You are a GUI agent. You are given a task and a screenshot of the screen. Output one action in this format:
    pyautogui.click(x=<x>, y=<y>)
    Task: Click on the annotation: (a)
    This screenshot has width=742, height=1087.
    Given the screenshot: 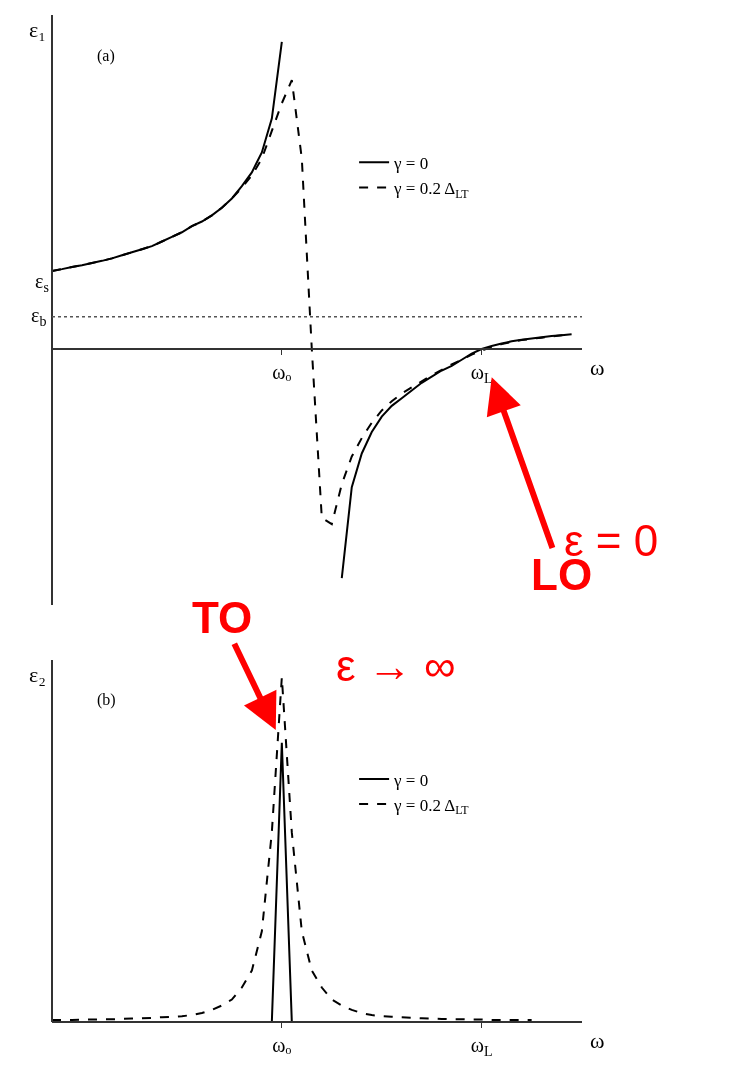 What is the action you would take?
    pyautogui.click(x=106, y=56)
    